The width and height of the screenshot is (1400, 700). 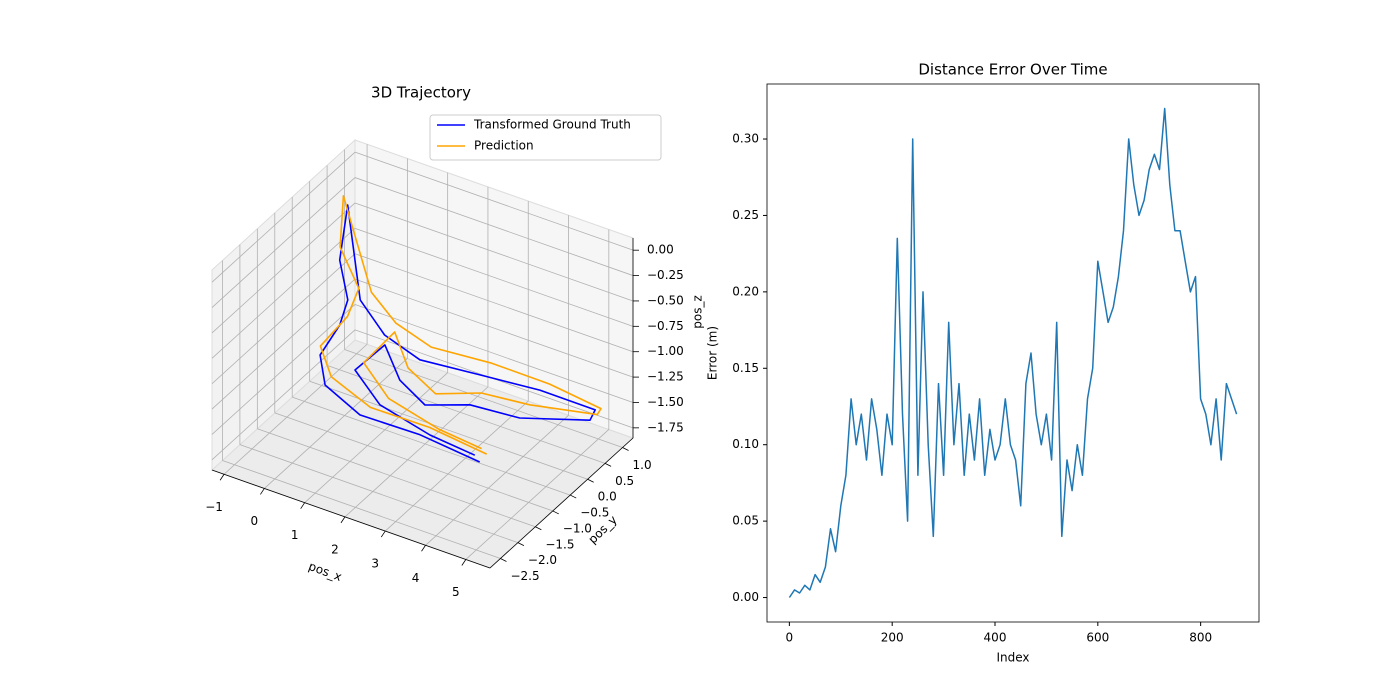 What do you see at coordinates (745, 521) in the screenshot?
I see `y-tick-label: 0.05` at bounding box center [745, 521].